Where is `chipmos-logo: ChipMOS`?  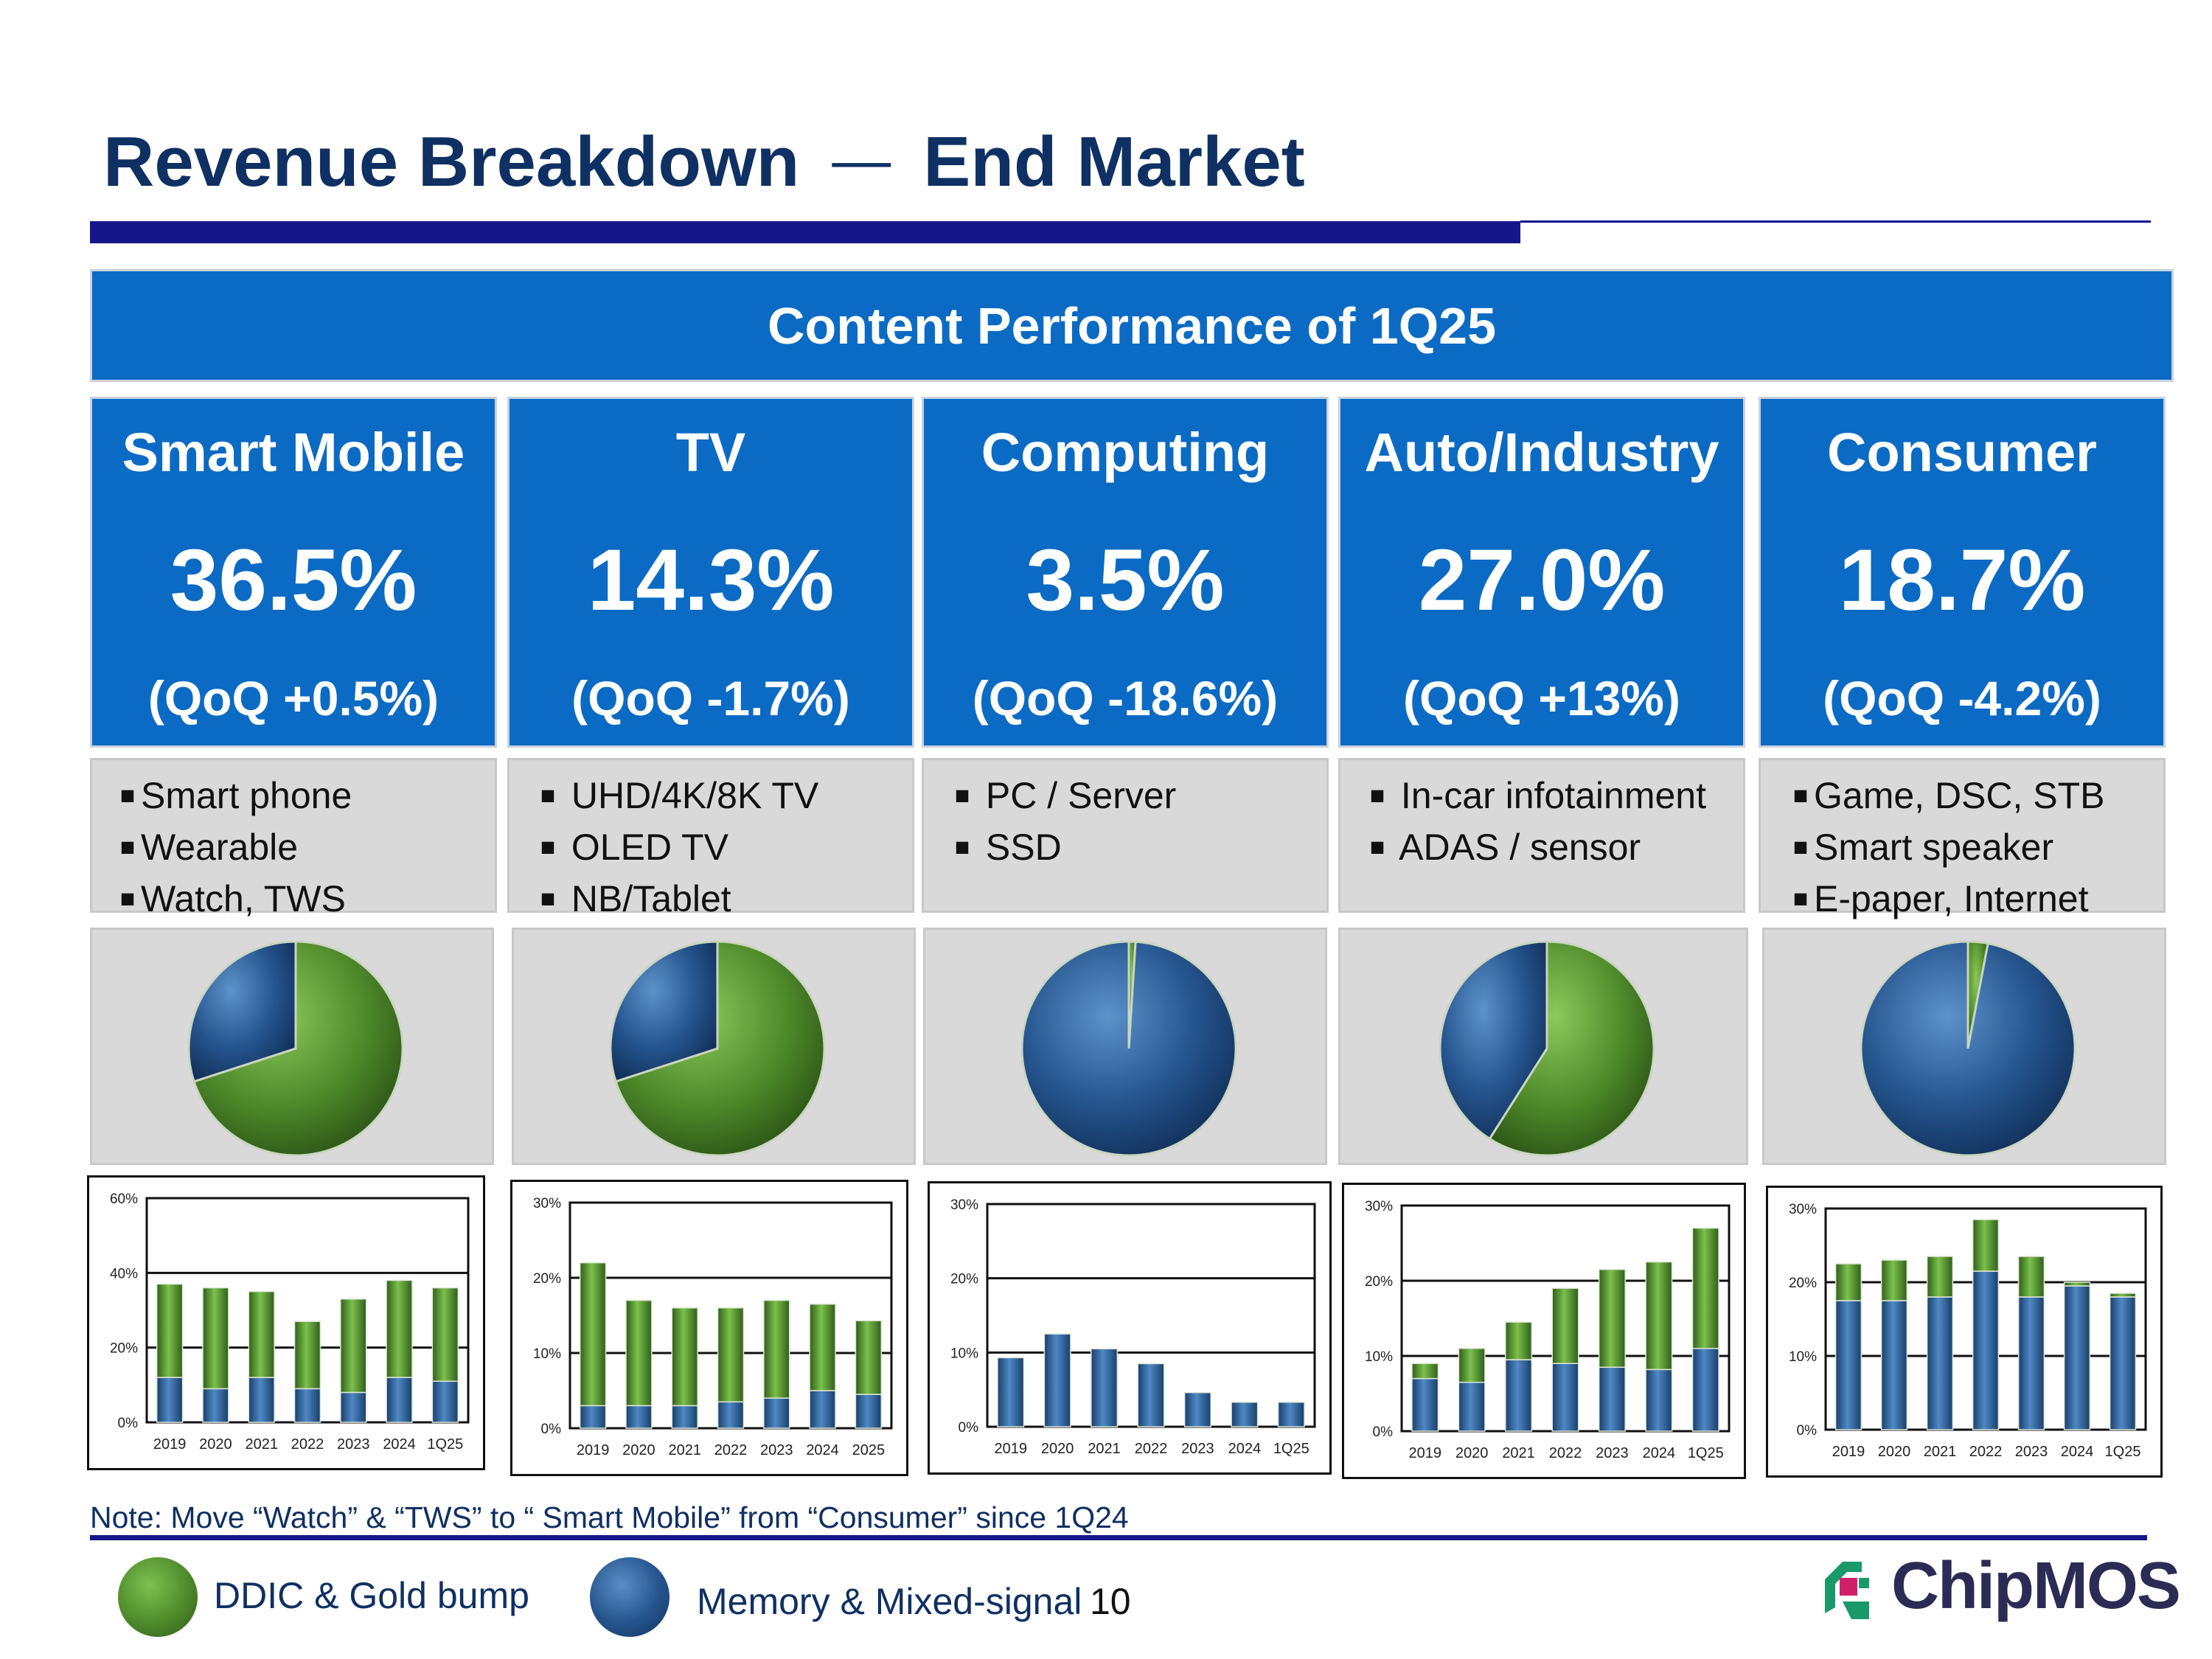
chipmos-logo: ChipMOS is located at coordinates (1995, 1589).